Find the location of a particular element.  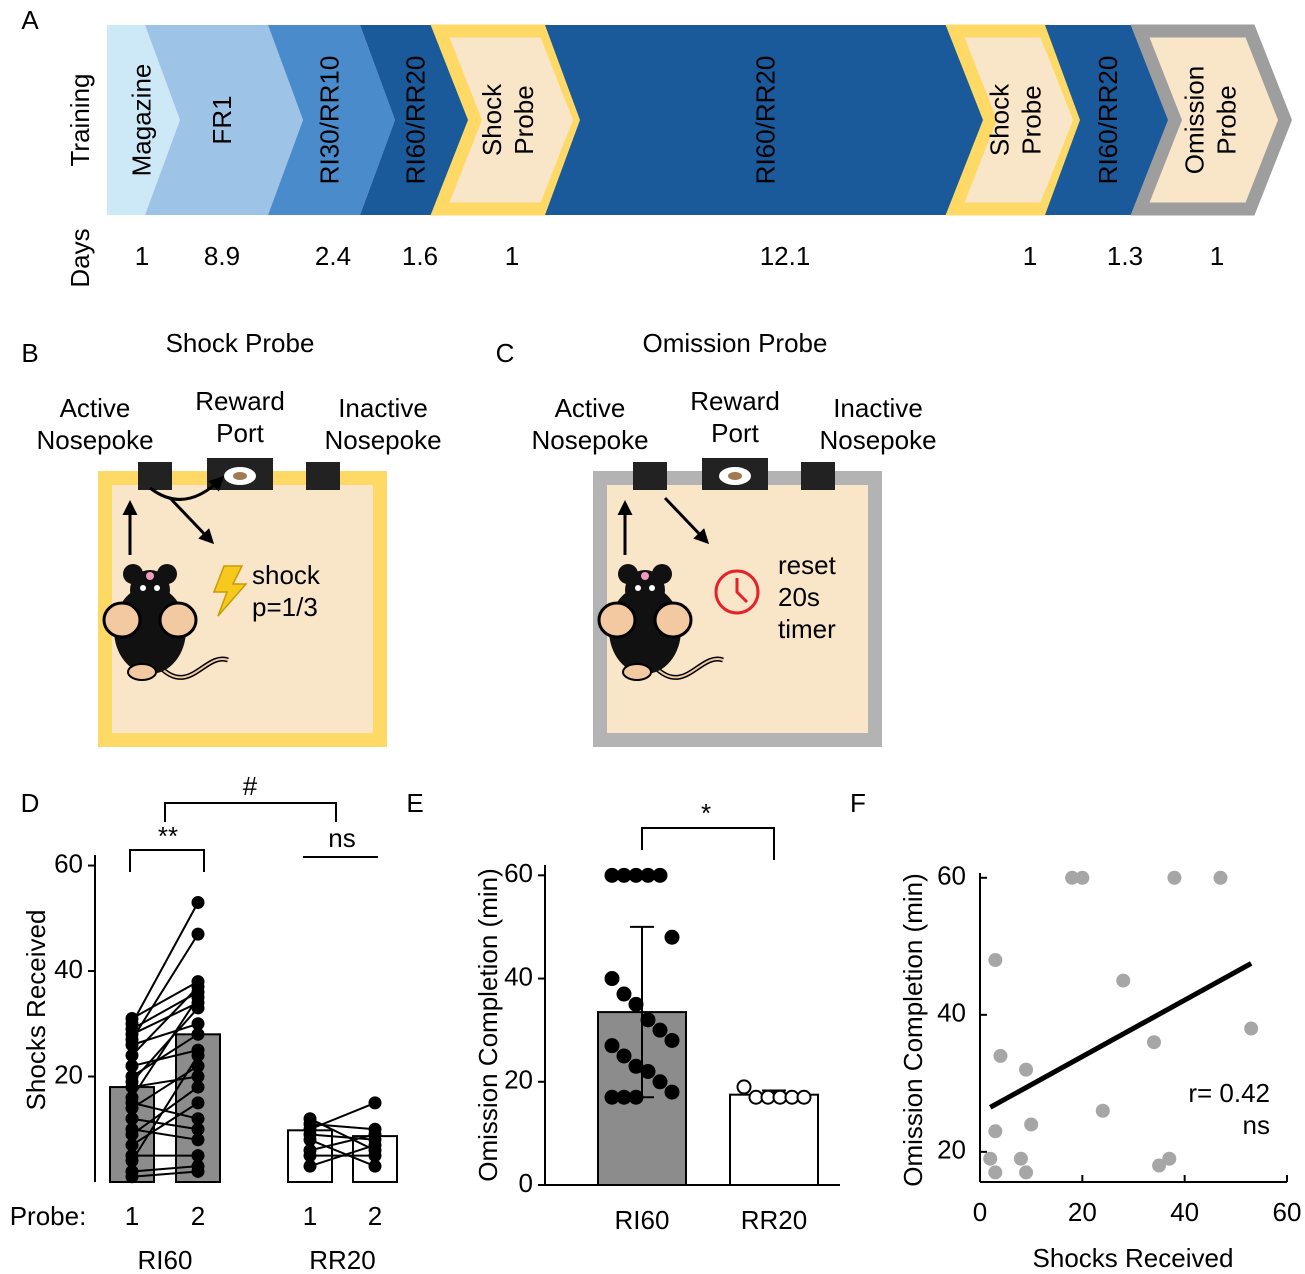

stage-label: RI60/RR20 is located at coordinates (765, 120).